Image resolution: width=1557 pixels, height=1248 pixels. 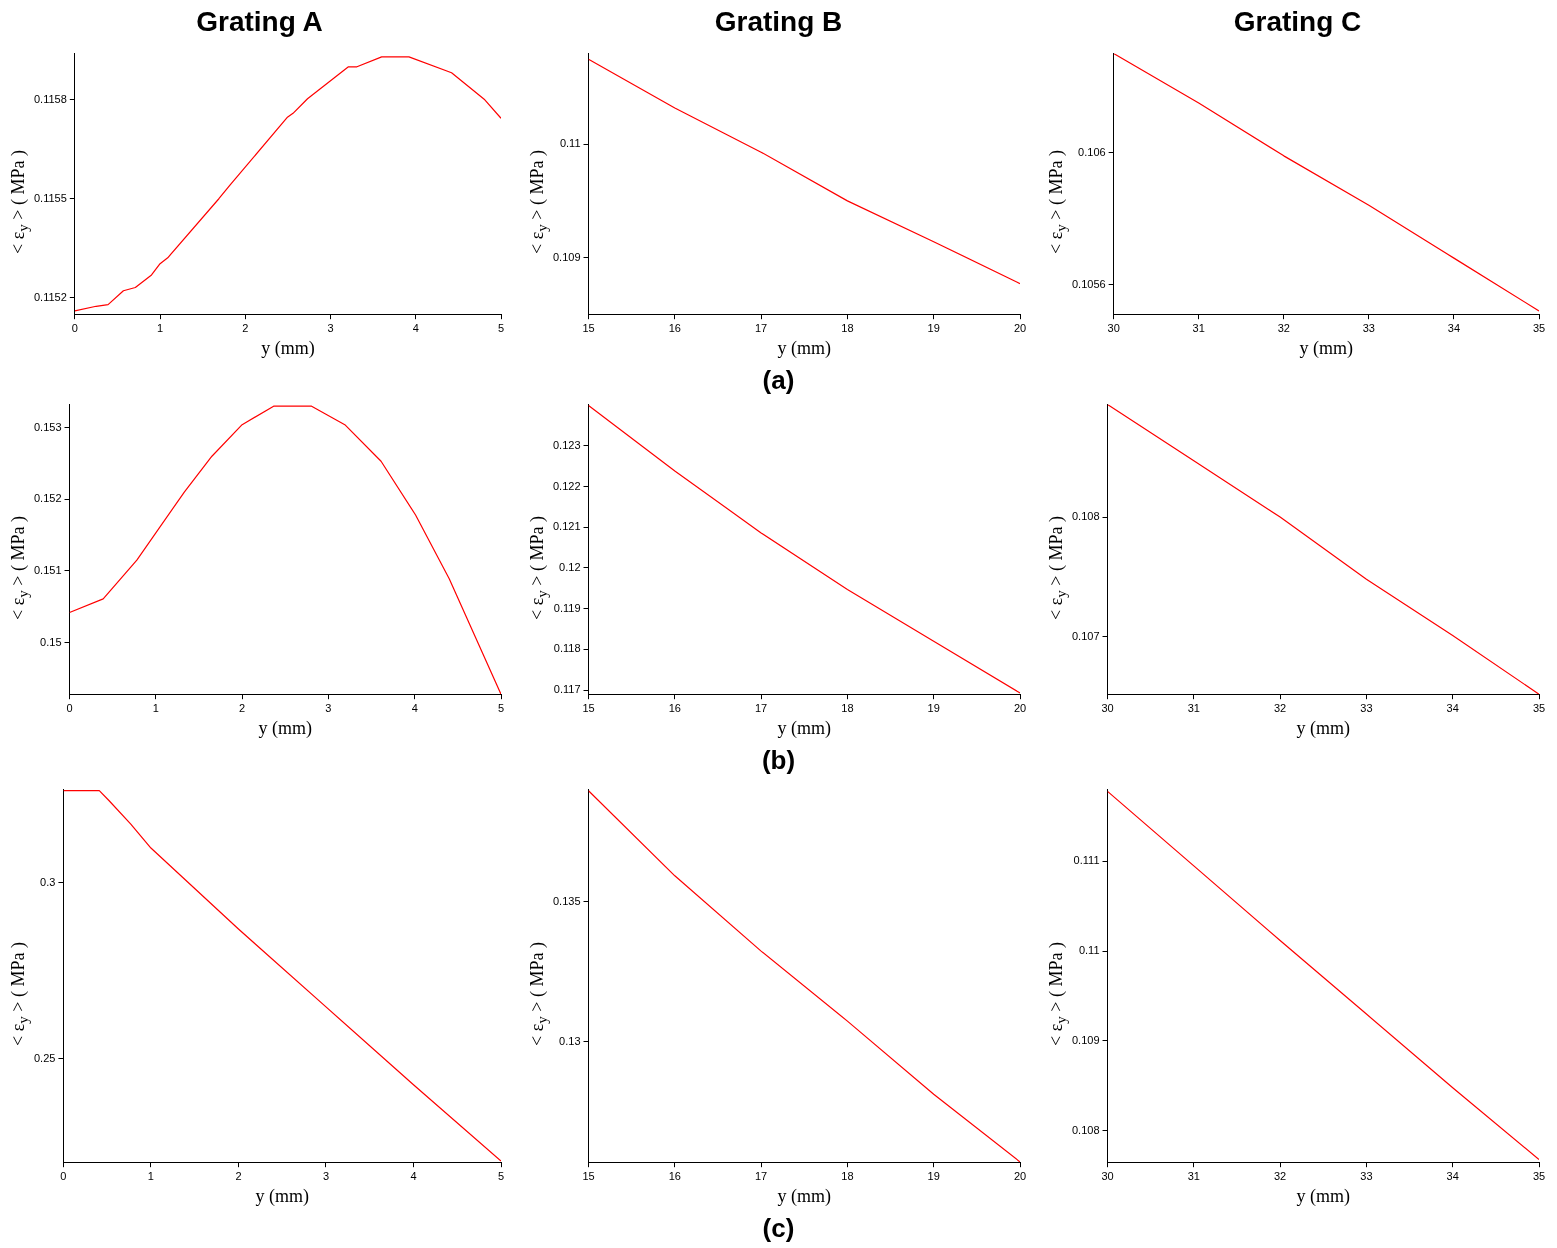 What do you see at coordinates (48, 498) in the screenshot?
I see `y-tick-label: 0.152` at bounding box center [48, 498].